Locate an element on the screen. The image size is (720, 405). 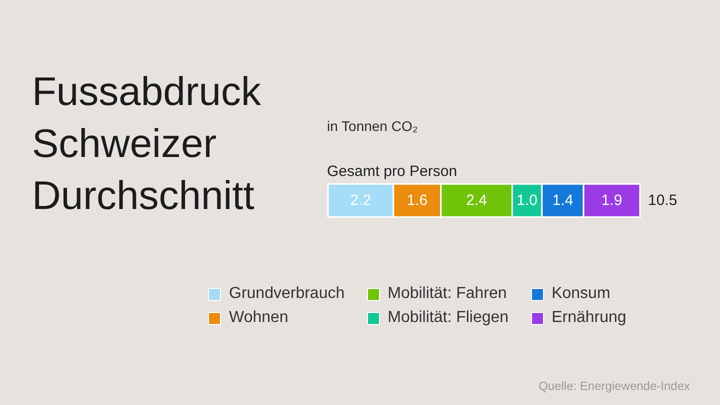
chart-title: Fussabdruck Schweizer Durchschnitt is located at coordinates (147, 144).